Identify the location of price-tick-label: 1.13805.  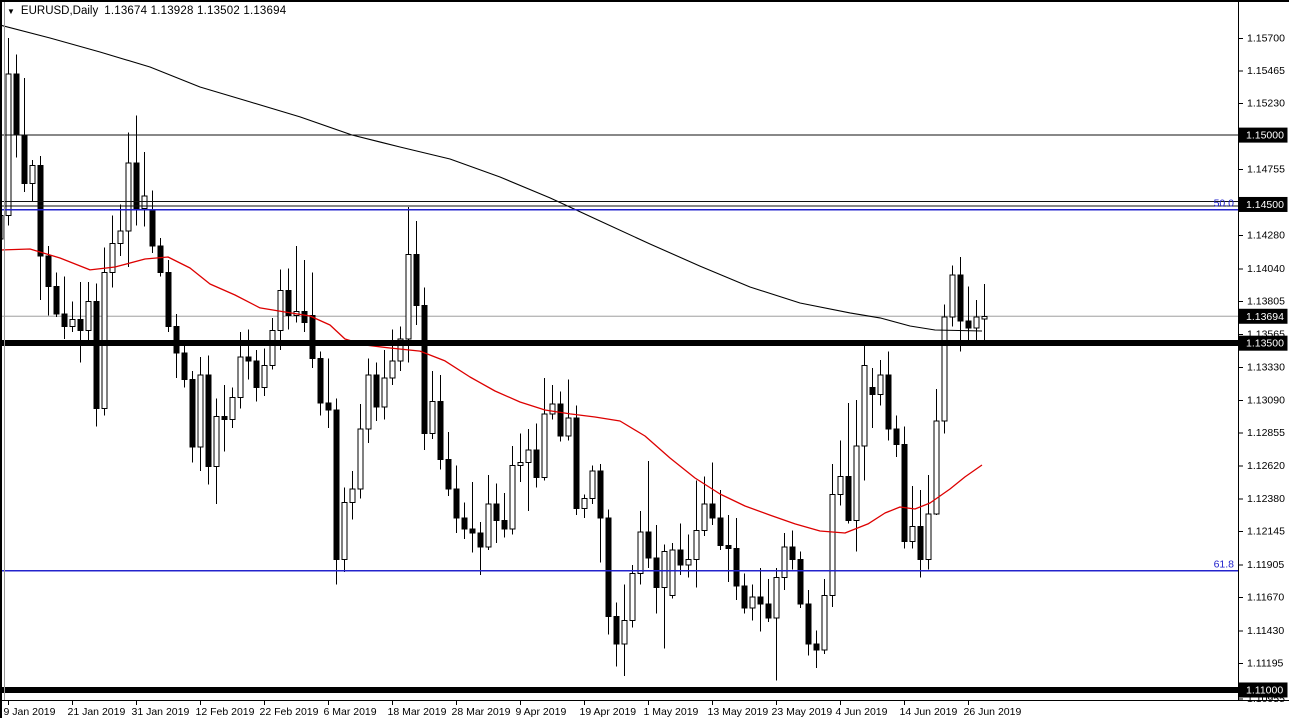
(1266, 301).